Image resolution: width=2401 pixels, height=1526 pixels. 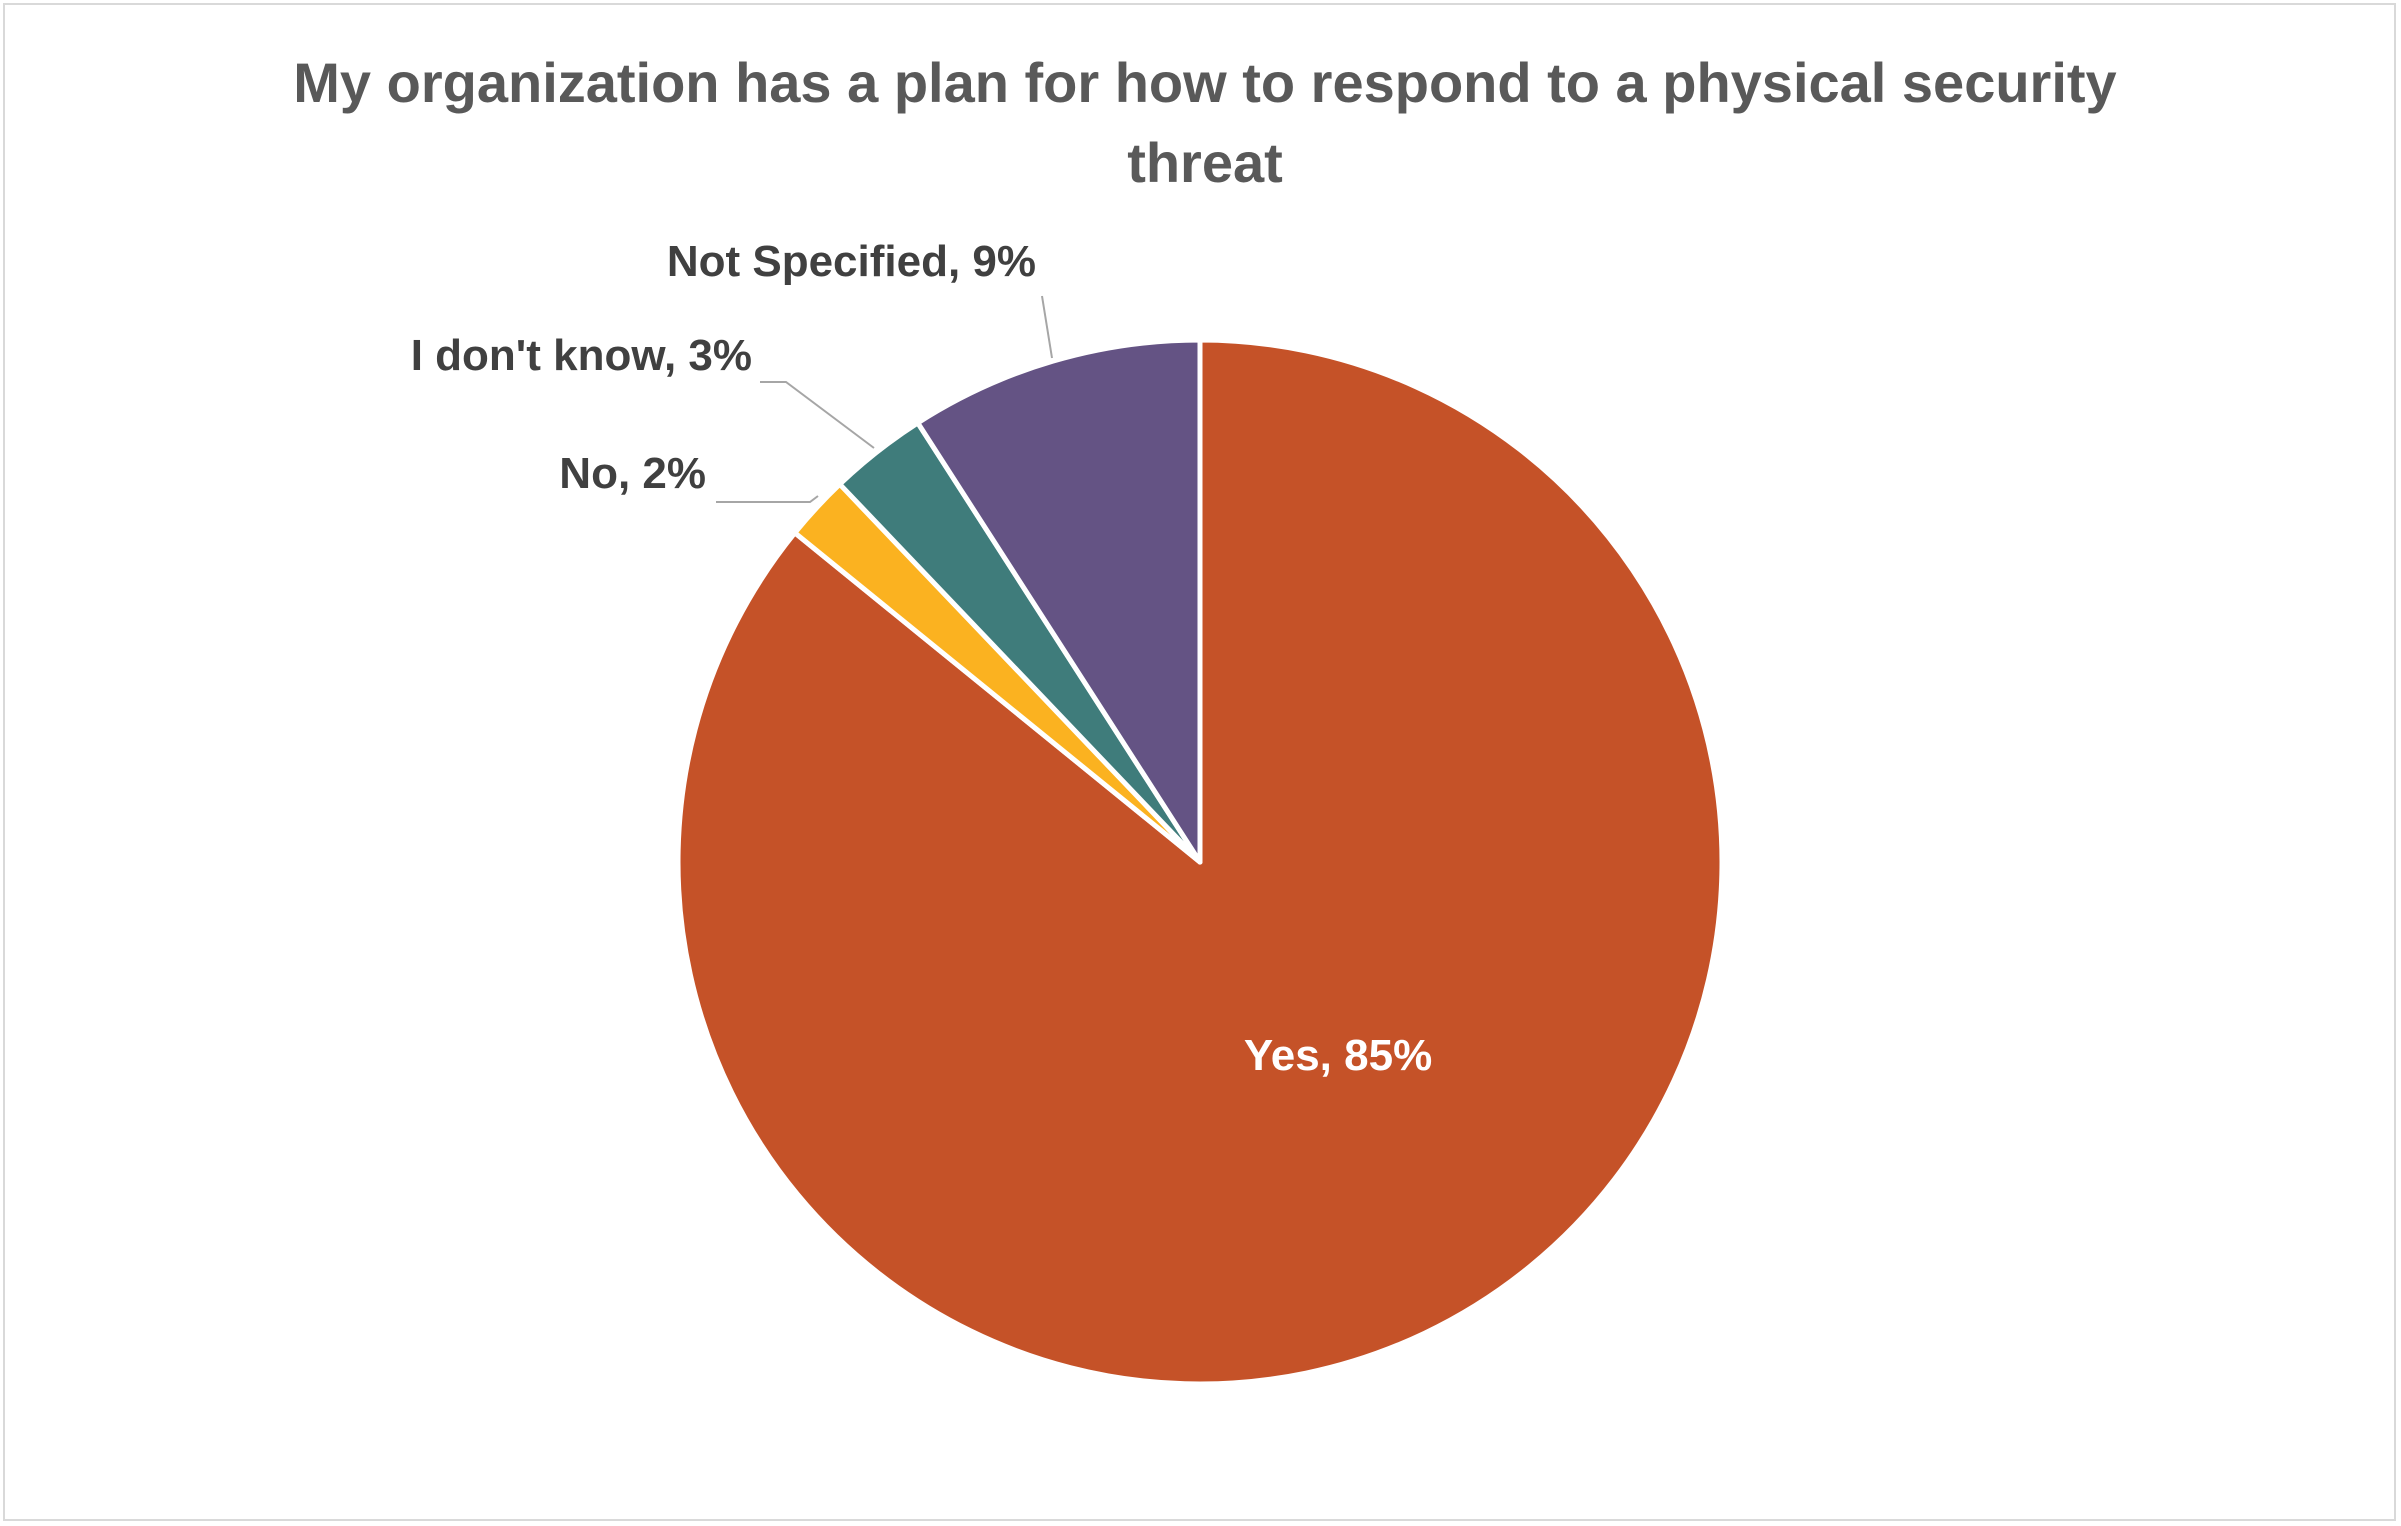 I want to click on pie-slice-not-specified, so click(x=1059, y=601).